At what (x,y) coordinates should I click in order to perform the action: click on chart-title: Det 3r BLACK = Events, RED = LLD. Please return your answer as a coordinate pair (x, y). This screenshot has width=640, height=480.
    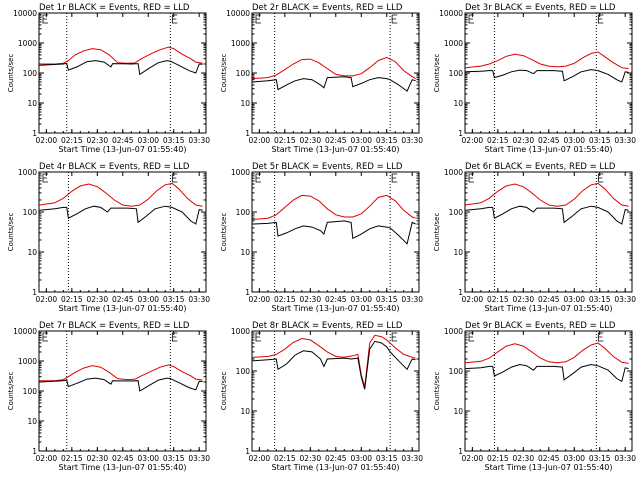
    Looking at the image, I should click on (540, 8).